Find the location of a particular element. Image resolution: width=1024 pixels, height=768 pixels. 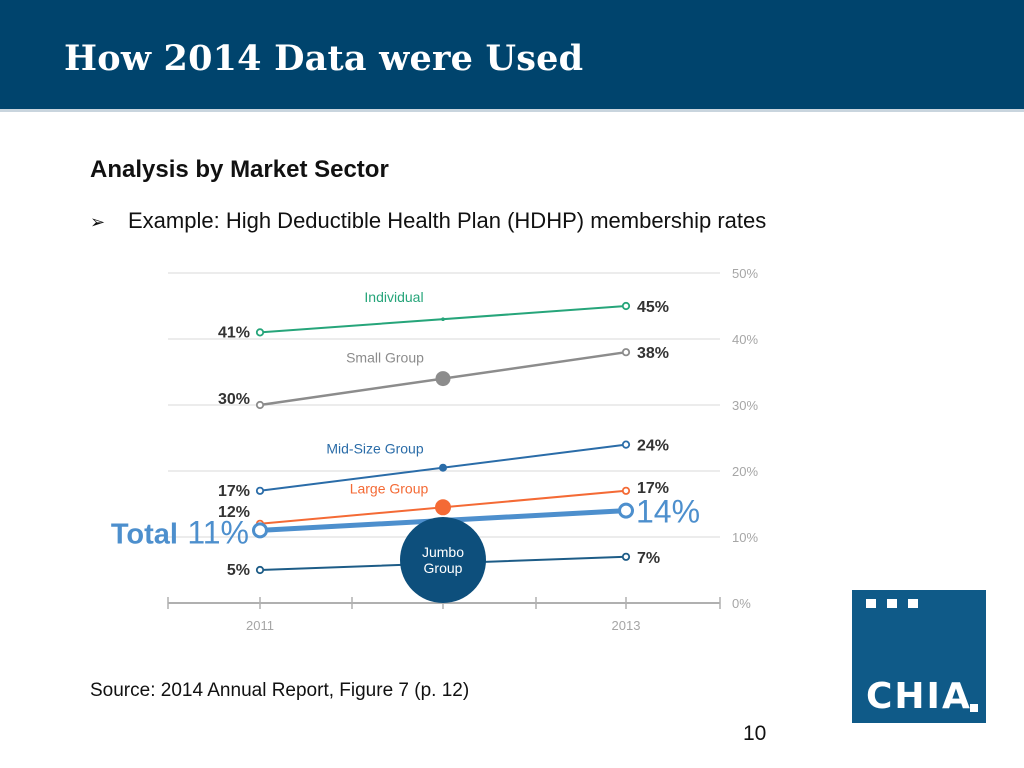

data-label: 11% is located at coordinates (218, 532).